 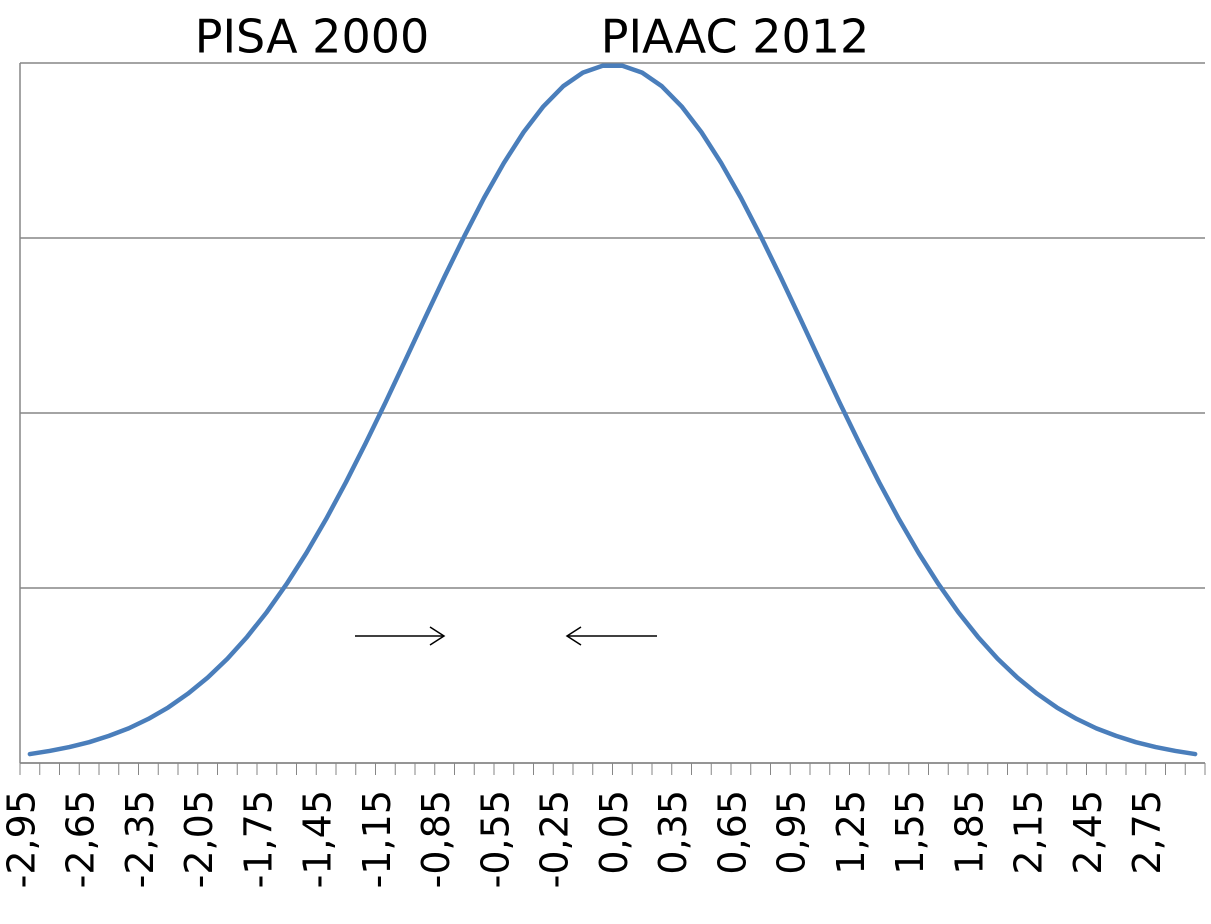 I want to click on x-tick-label: 1,85, so click(x=969, y=832).